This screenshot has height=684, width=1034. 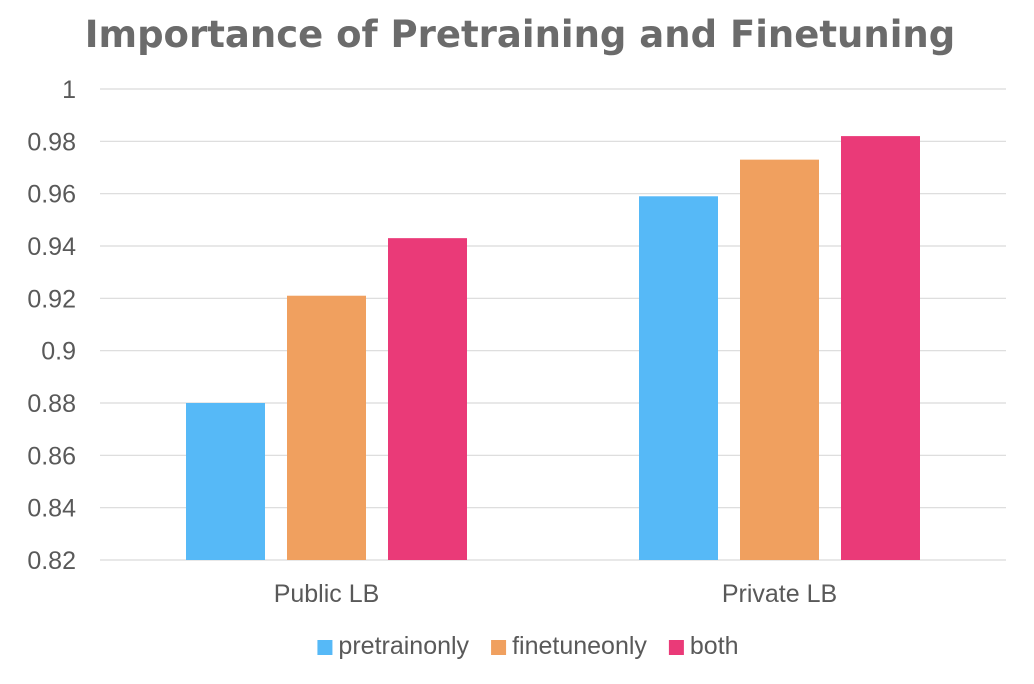 What do you see at coordinates (51, 142) in the screenshot?
I see `y-tick-label: 0.98` at bounding box center [51, 142].